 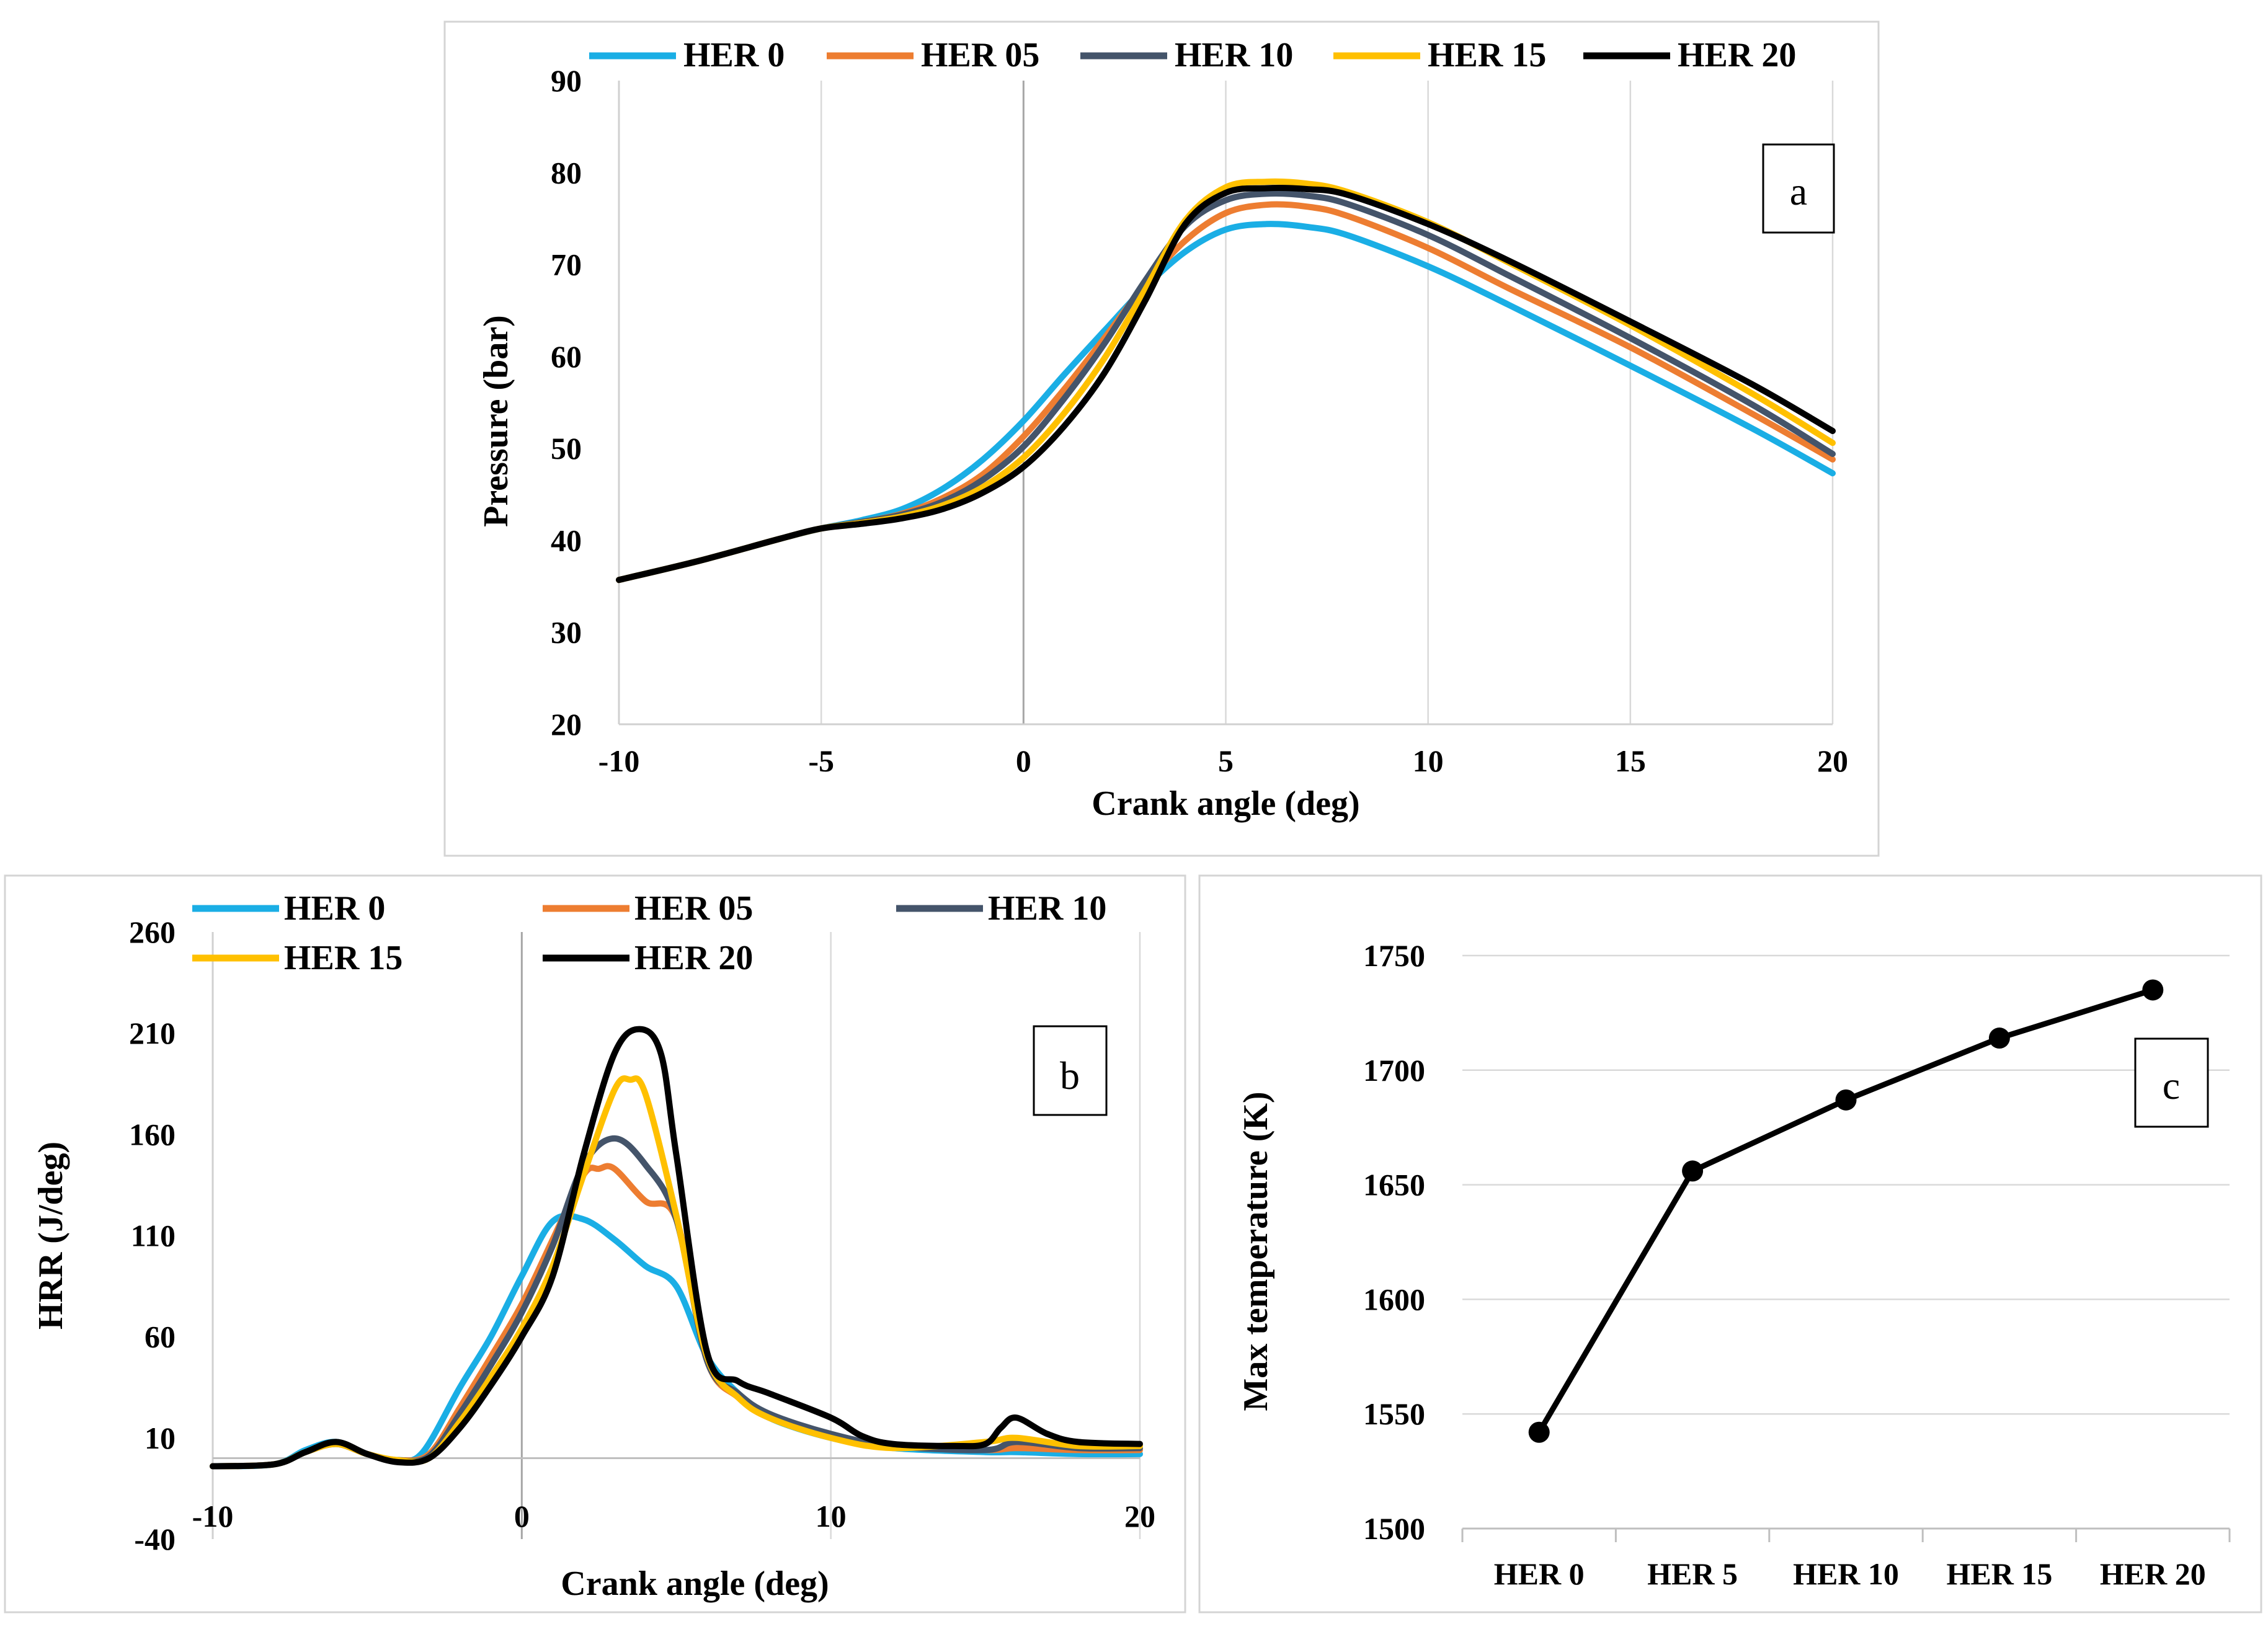 I want to click on panel-a-letter-box, so click(x=1798, y=188).